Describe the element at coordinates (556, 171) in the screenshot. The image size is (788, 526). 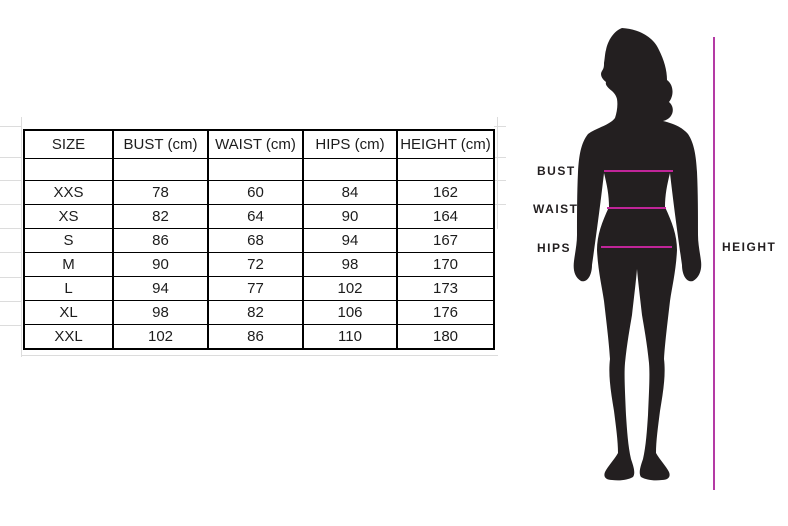
I see `bust-label: BUST` at that location.